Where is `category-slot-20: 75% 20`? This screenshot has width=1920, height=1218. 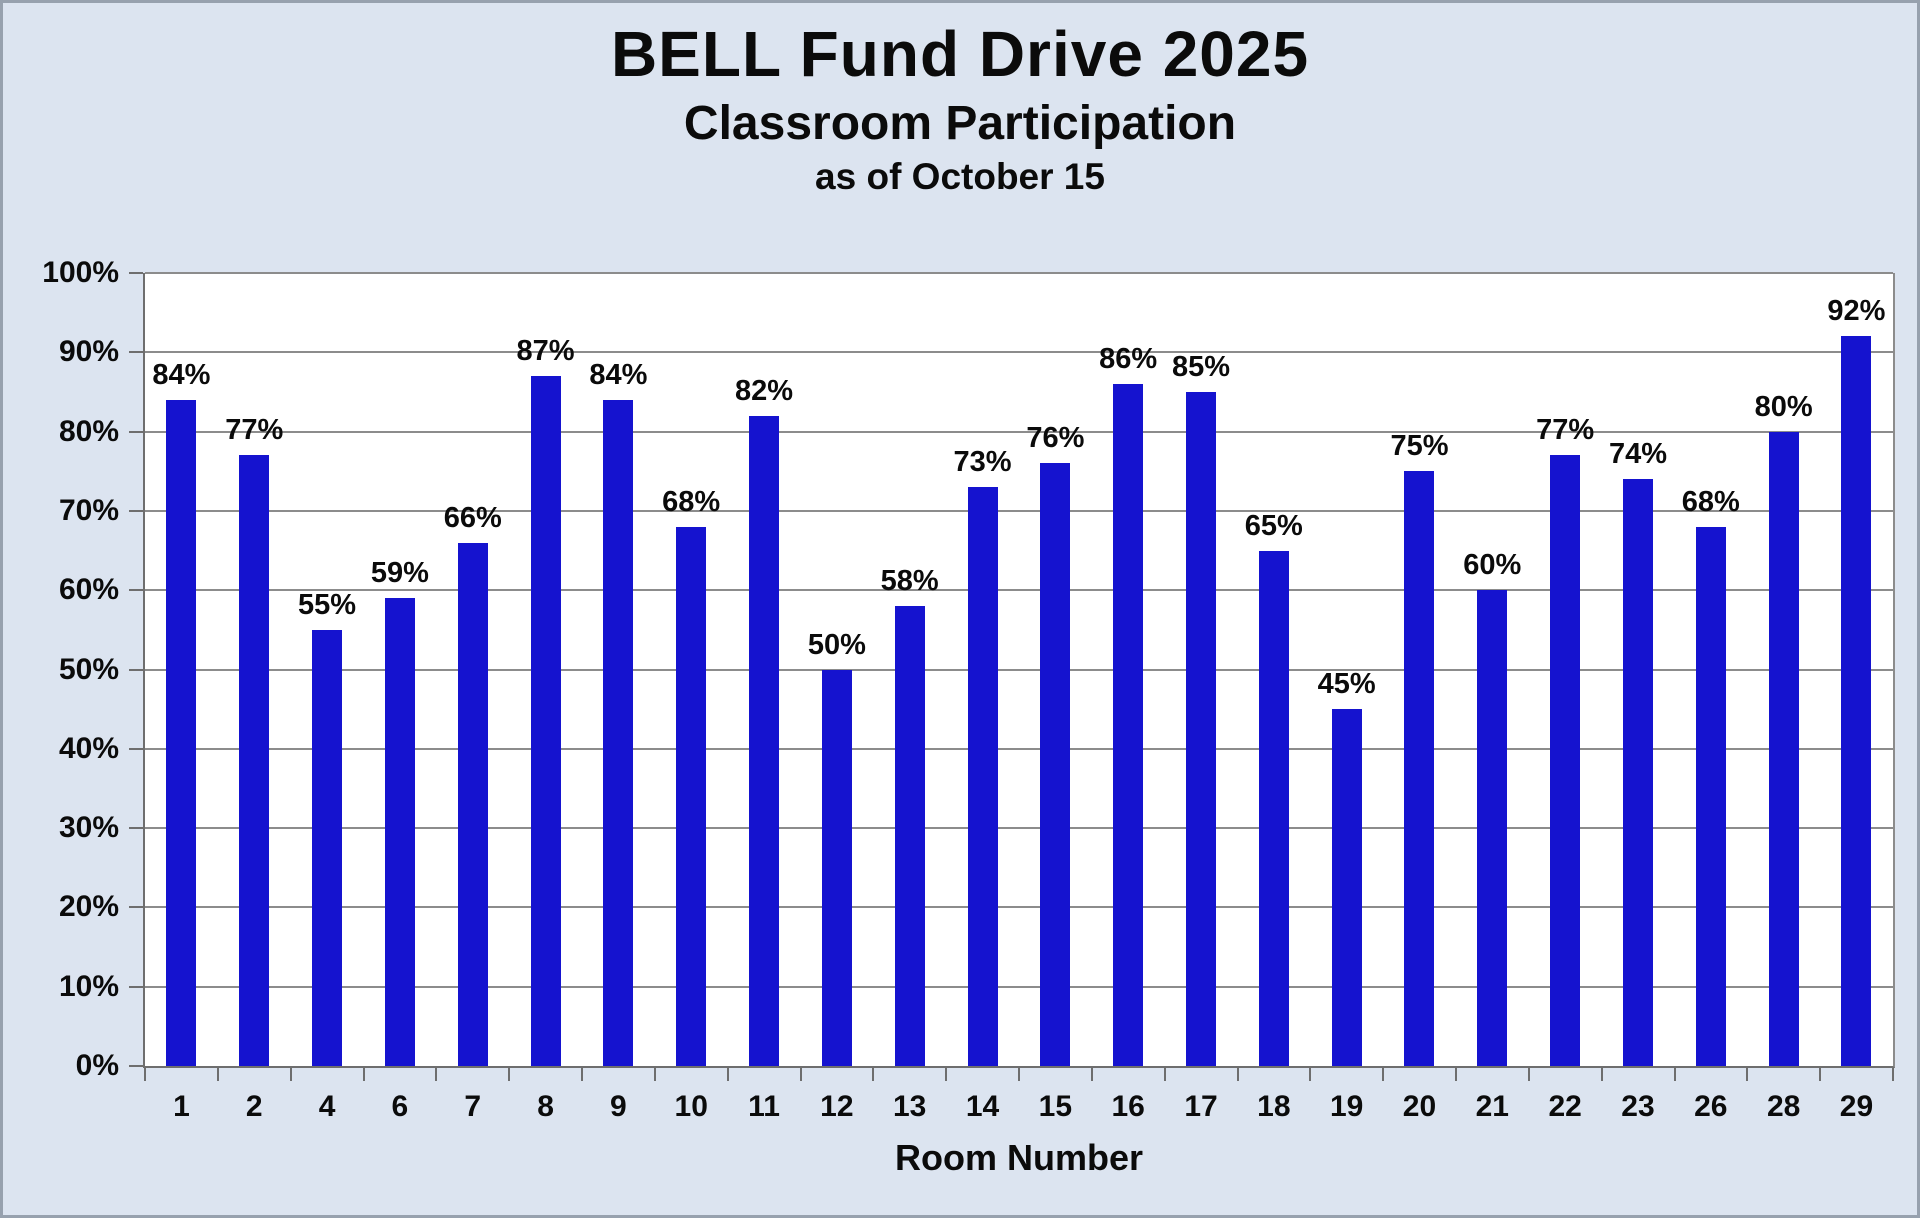
category-slot-20: 75% 20 is located at coordinates (1419, 697).